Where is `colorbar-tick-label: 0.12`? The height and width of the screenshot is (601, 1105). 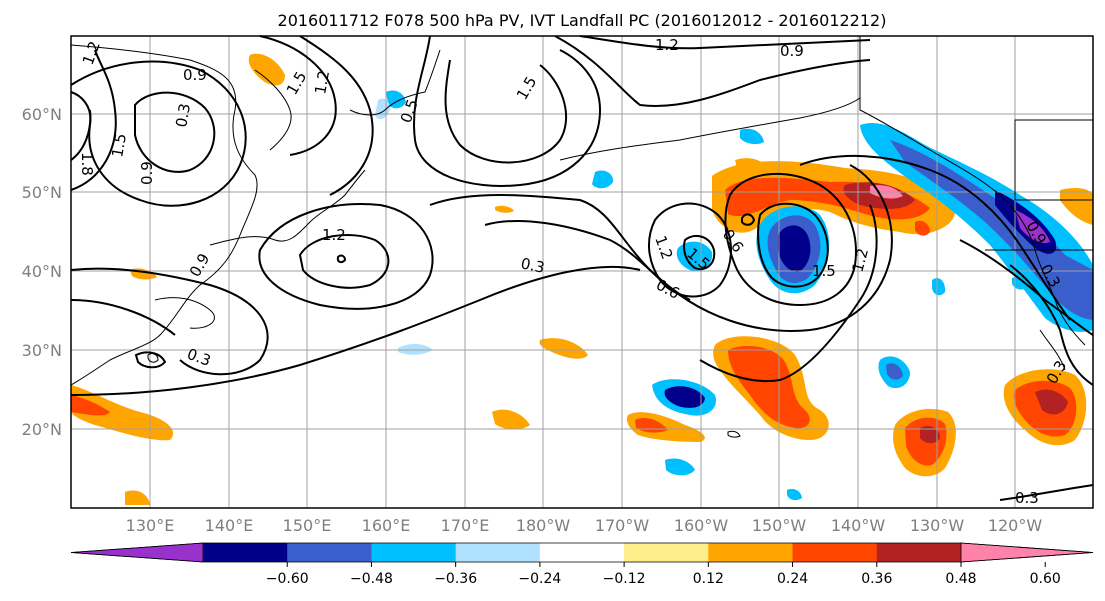
colorbar-tick-label: 0.12 is located at coordinates (708, 579).